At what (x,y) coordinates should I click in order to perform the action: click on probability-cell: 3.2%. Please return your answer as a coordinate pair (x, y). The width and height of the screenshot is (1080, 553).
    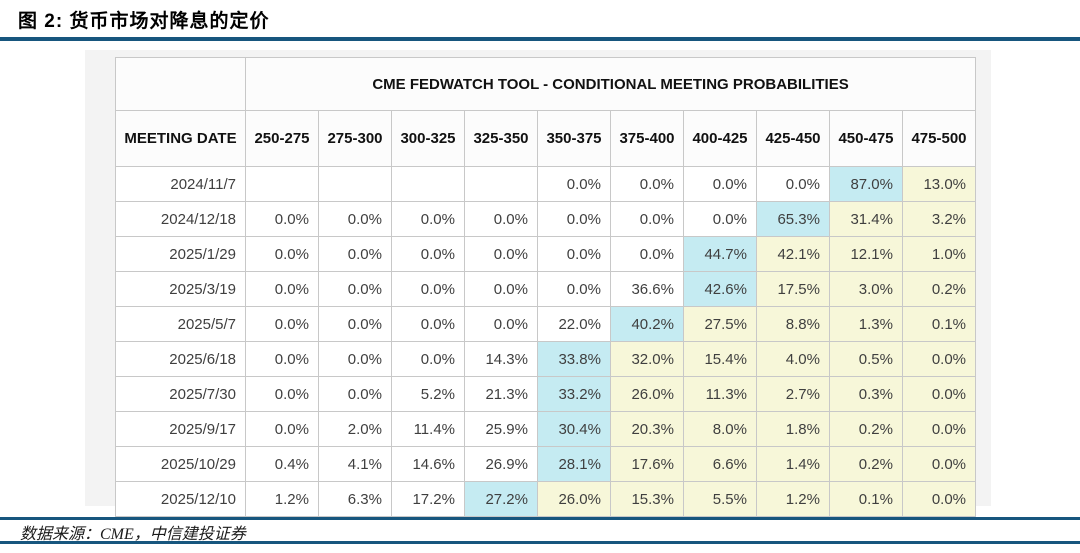
    Looking at the image, I should click on (939, 219).